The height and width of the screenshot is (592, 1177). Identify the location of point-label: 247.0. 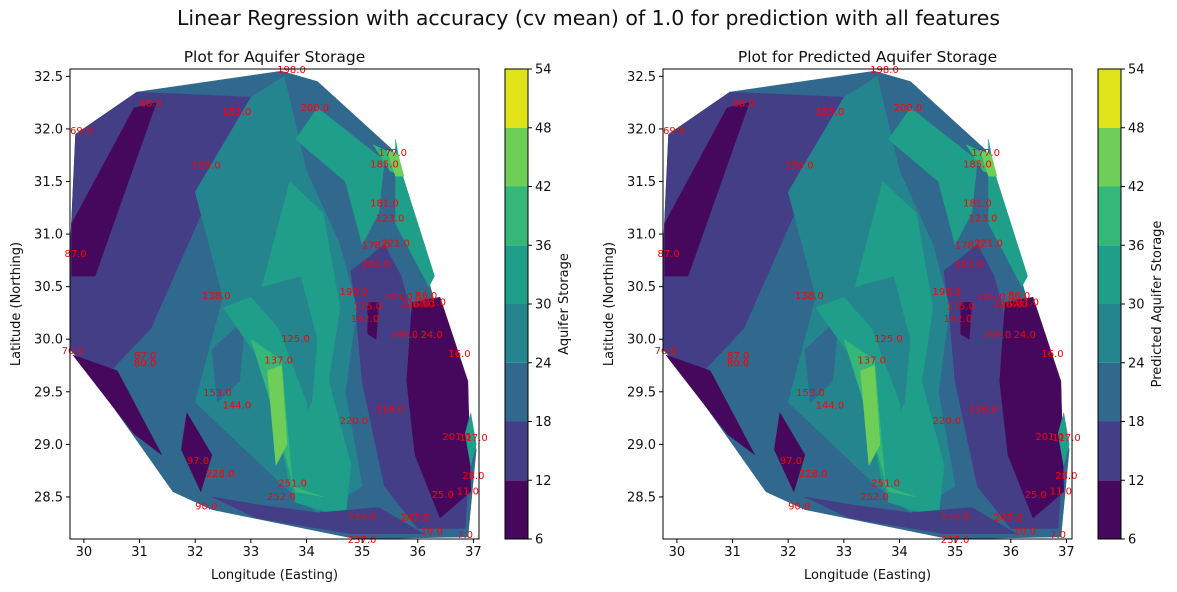
(415, 518).